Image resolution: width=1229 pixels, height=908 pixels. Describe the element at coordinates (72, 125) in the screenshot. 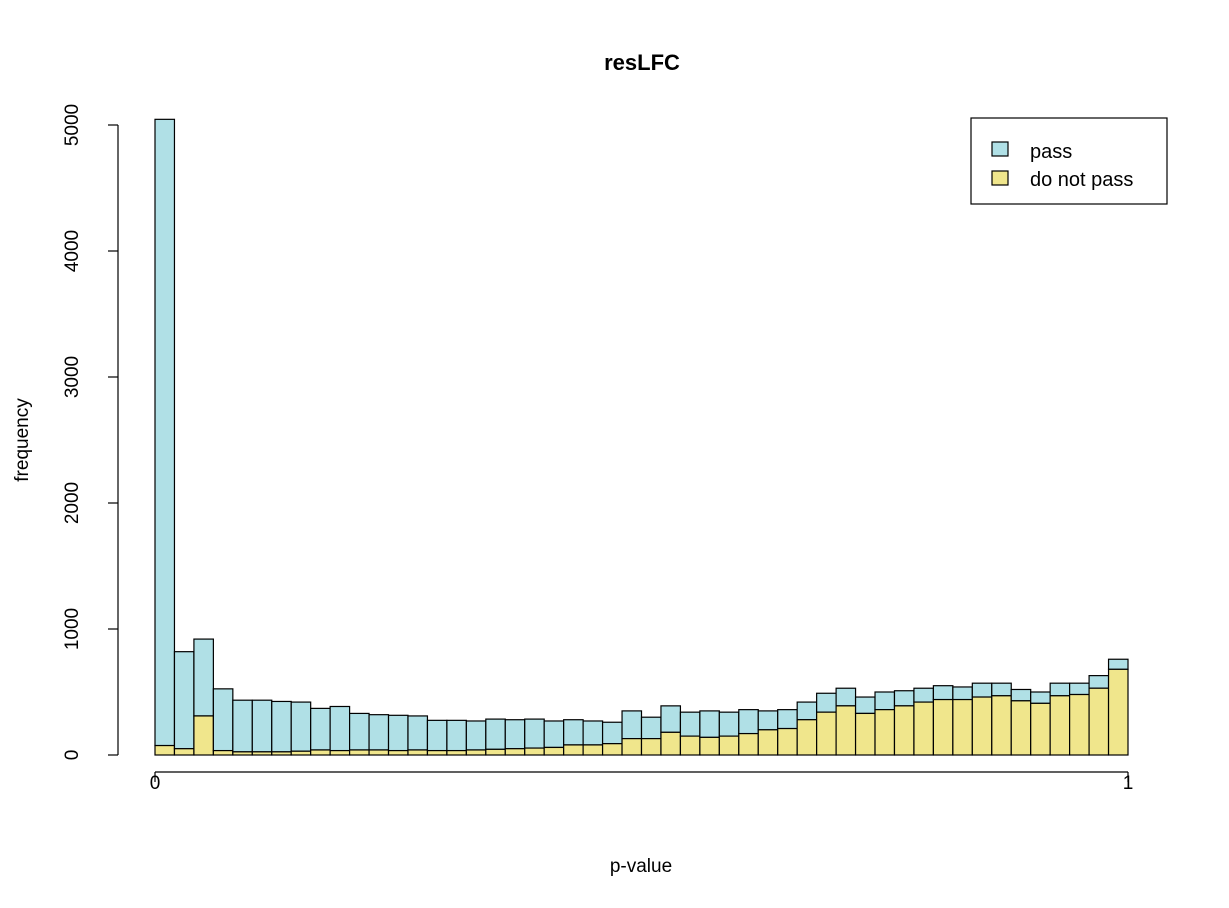

I see `y-tick-label-5: 5000` at that location.